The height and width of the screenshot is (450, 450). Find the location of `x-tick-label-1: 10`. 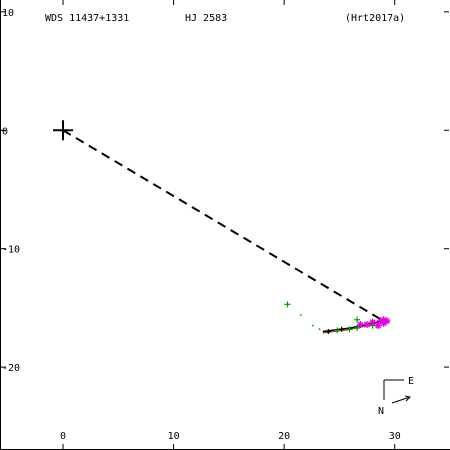

x-tick-label-1: 10 is located at coordinates (174, 436).